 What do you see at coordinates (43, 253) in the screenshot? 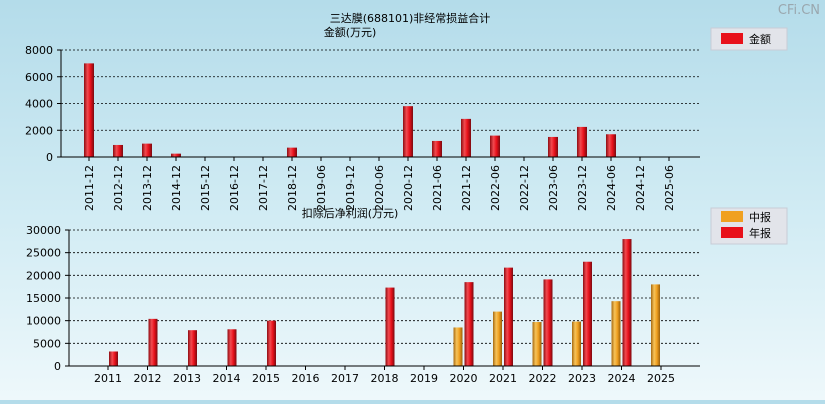
I see `chart-2-ytick-label: 25000` at bounding box center [43, 253].